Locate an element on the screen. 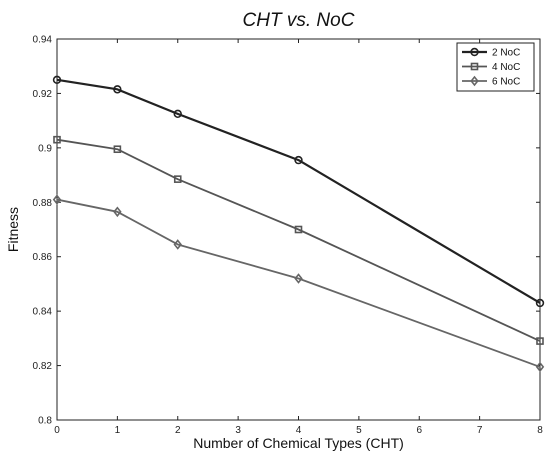 The height and width of the screenshot is (453, 548). legend: 2 NoC 4 NoC 6 NoC is located at coordinates (495, 67).